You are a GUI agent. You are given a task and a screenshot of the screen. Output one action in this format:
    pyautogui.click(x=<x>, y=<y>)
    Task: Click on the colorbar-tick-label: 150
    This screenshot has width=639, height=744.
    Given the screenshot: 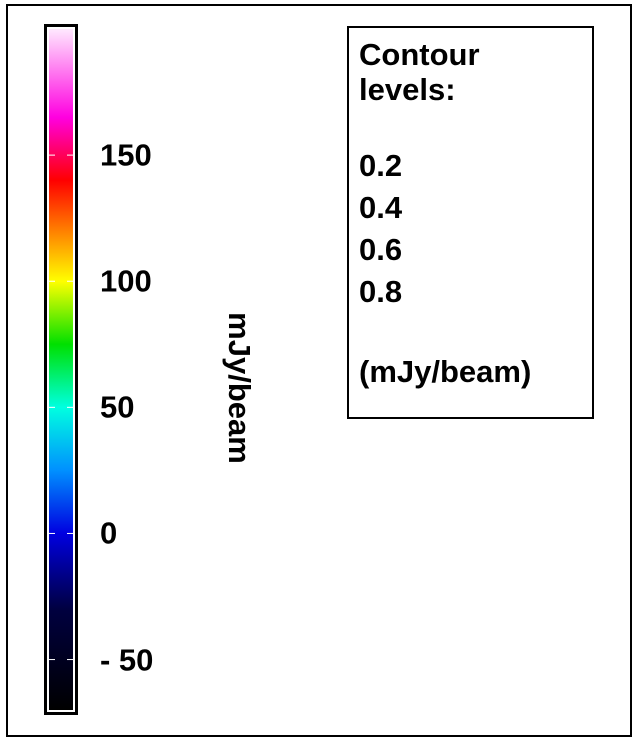 What is the action you would take?
    pyautogui.click(x=126, y=155)
    